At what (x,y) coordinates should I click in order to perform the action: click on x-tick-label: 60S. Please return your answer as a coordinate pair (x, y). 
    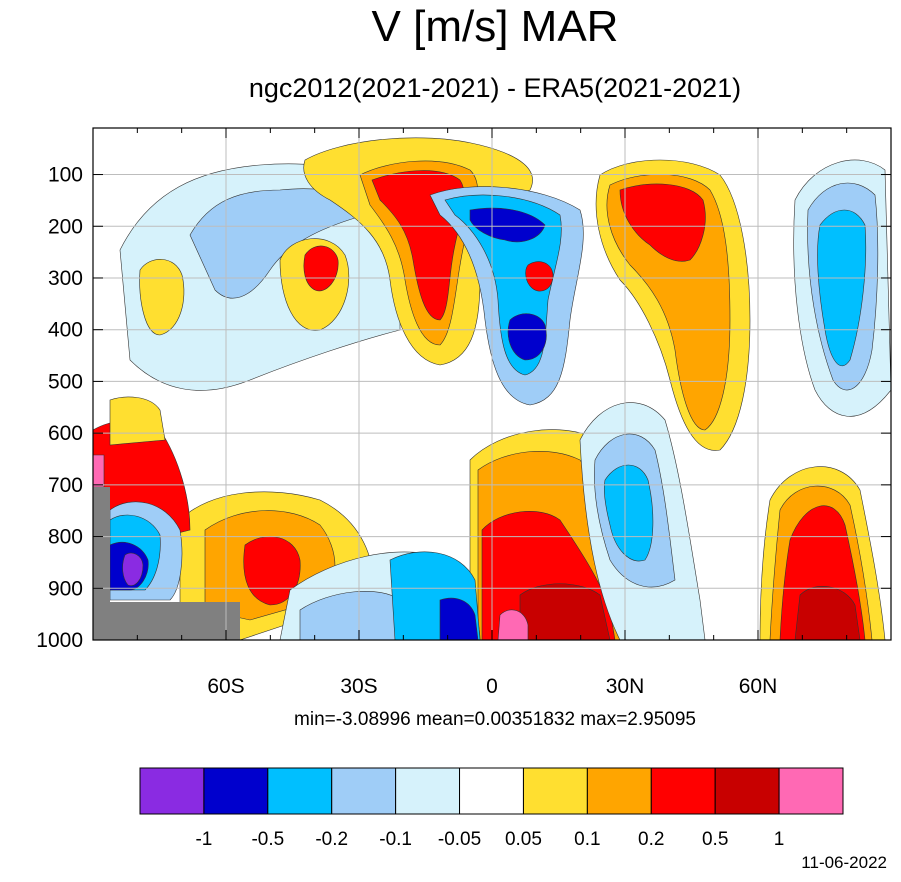
    Looking at the image, I should click on (225, 686).